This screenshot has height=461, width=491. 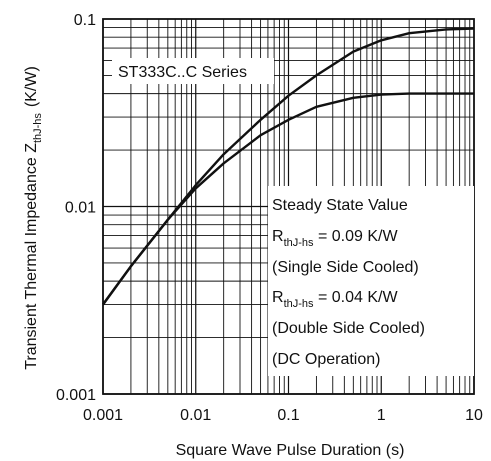 I want to click on x-tick-label: 0.1, so click(x=288, y=415).